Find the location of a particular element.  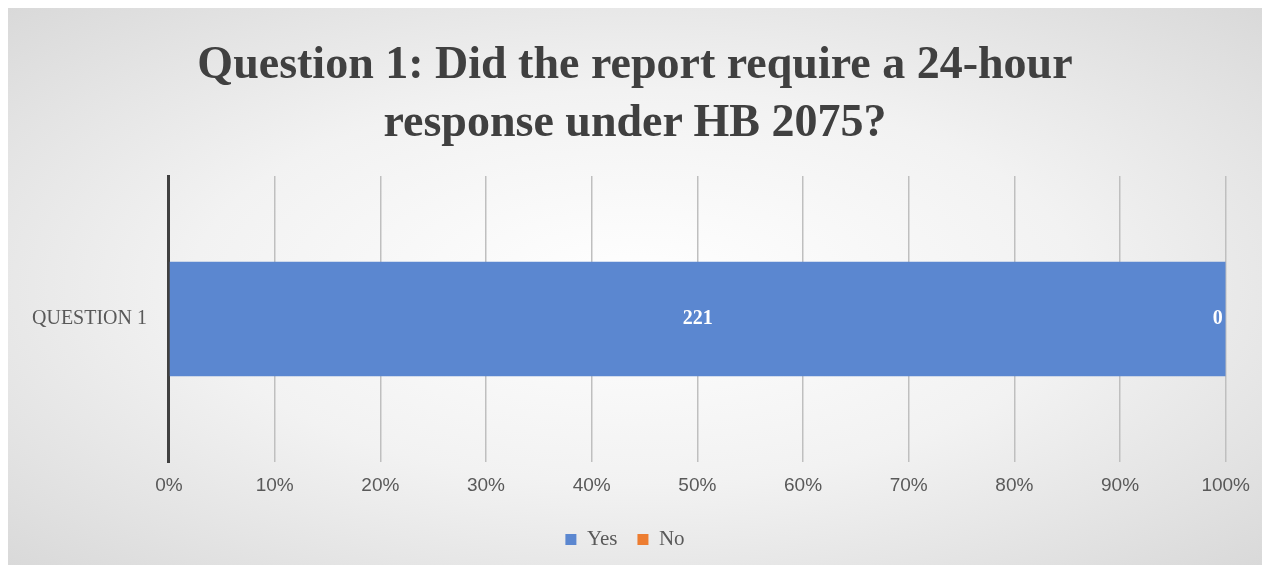

legend-label: Yes is located at coordinates (602, 538).